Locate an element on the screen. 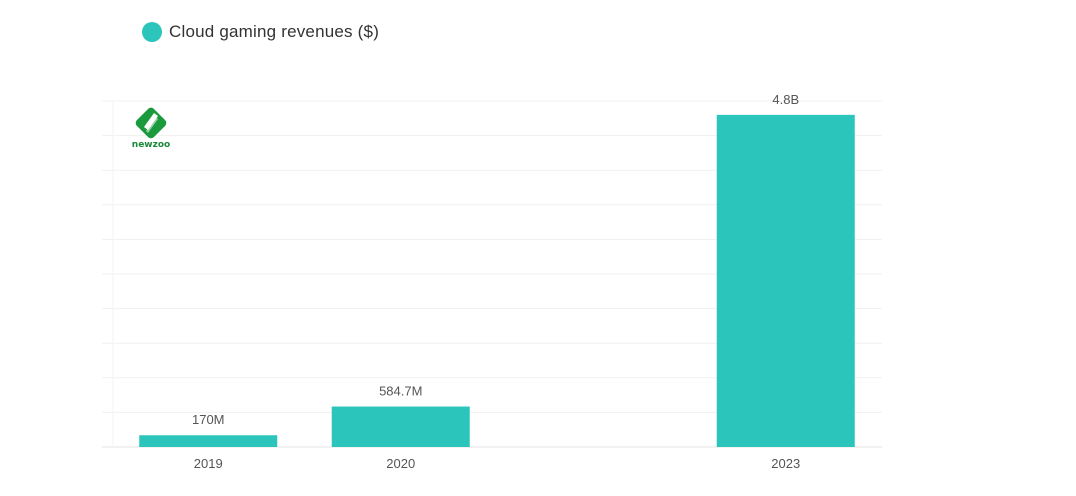 The width and height of the screenshot is (1076, 496). legend-swatch is located at coordinates (152, 32).